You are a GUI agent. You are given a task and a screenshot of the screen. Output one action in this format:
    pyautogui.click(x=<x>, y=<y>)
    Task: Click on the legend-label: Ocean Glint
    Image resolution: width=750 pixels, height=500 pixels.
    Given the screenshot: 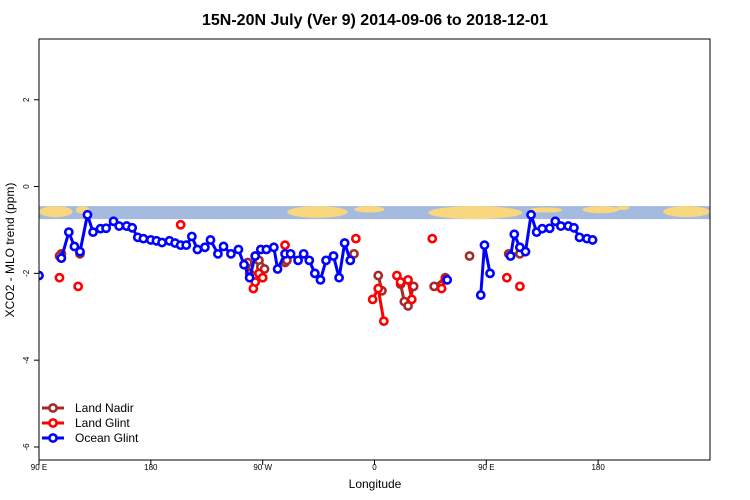 What is the action you would take?
    pyautogui.click(x=107, y=438)
    